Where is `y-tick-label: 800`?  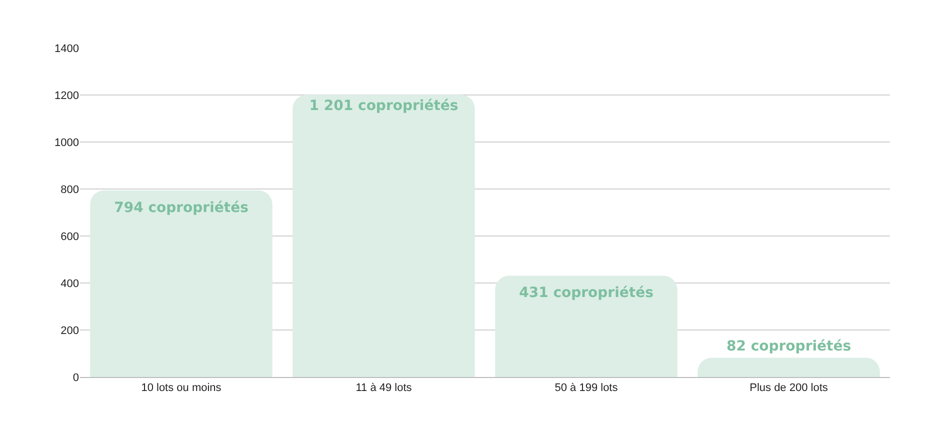
y-tick-label: 800 is located at coordinates (69, 190).